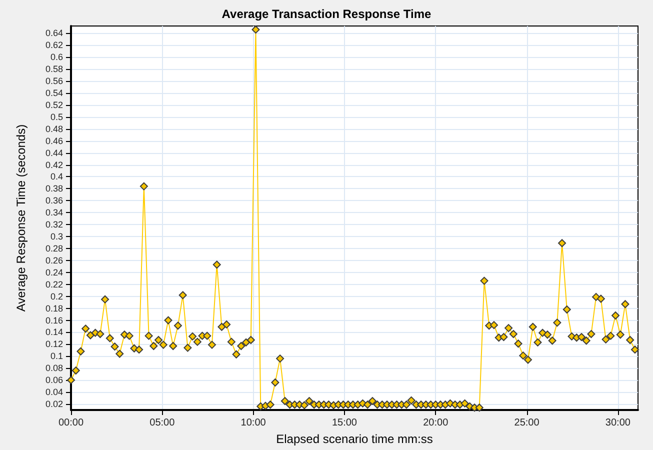  I want to click on y-tick-label: 0.26, so click(54, 260).